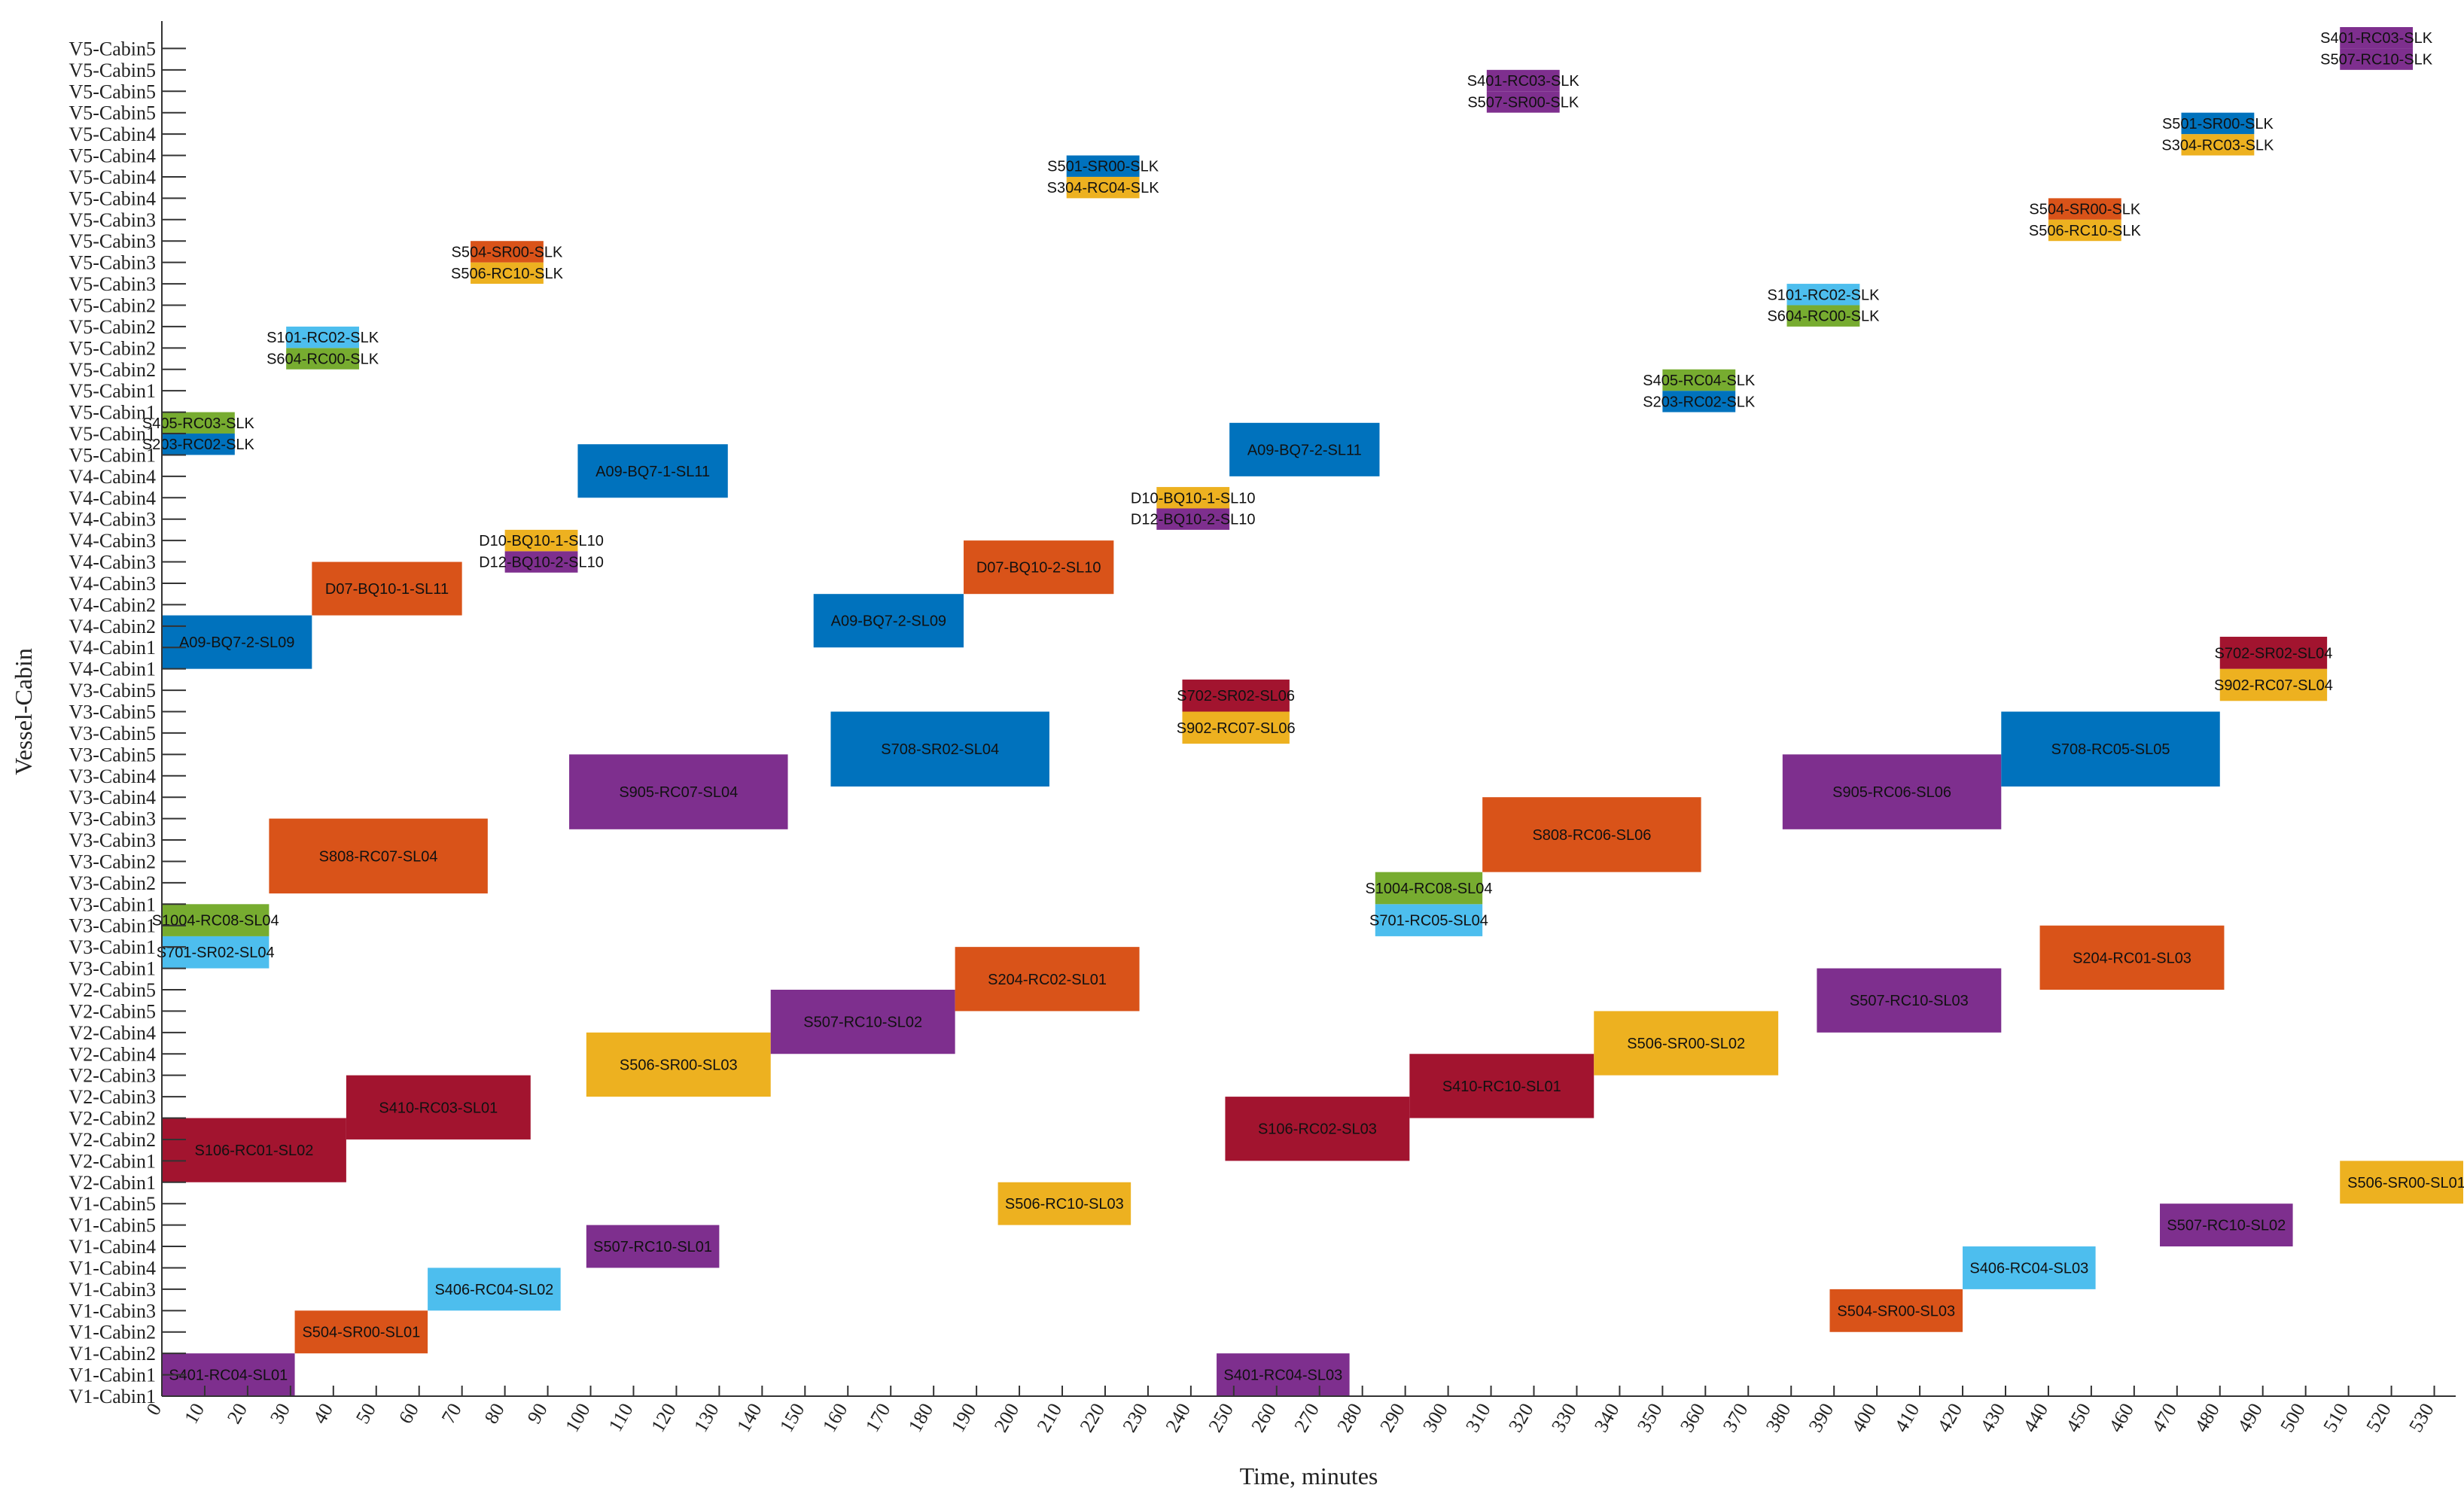  I want to click on bar-label: S701-RC05-SL04, so click(1428, 922).